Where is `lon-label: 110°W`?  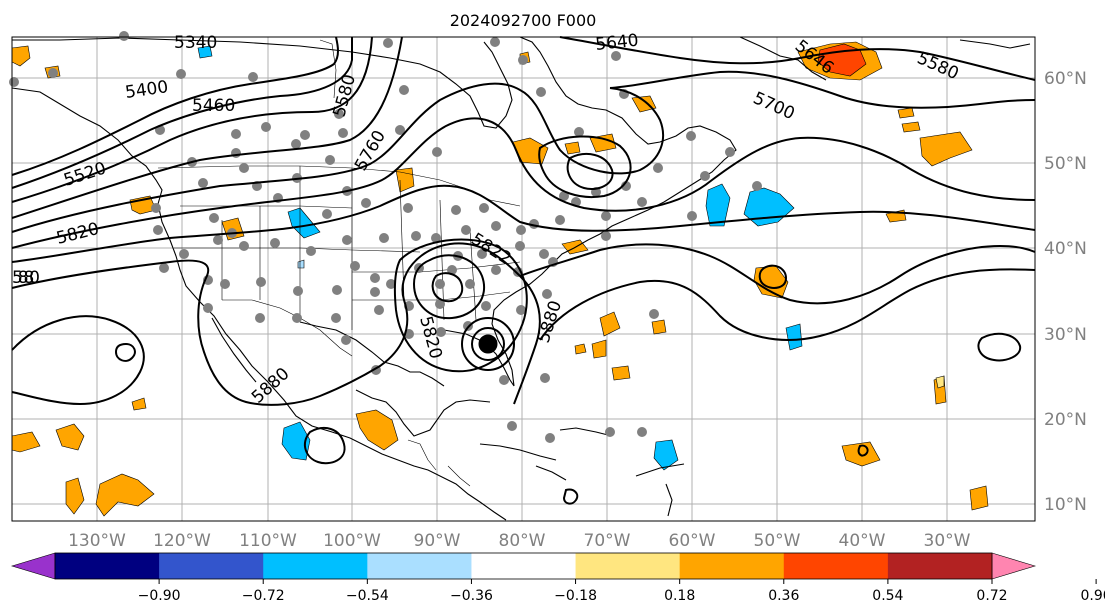 lon-label: 110°W is located at coordinates (268, 541).